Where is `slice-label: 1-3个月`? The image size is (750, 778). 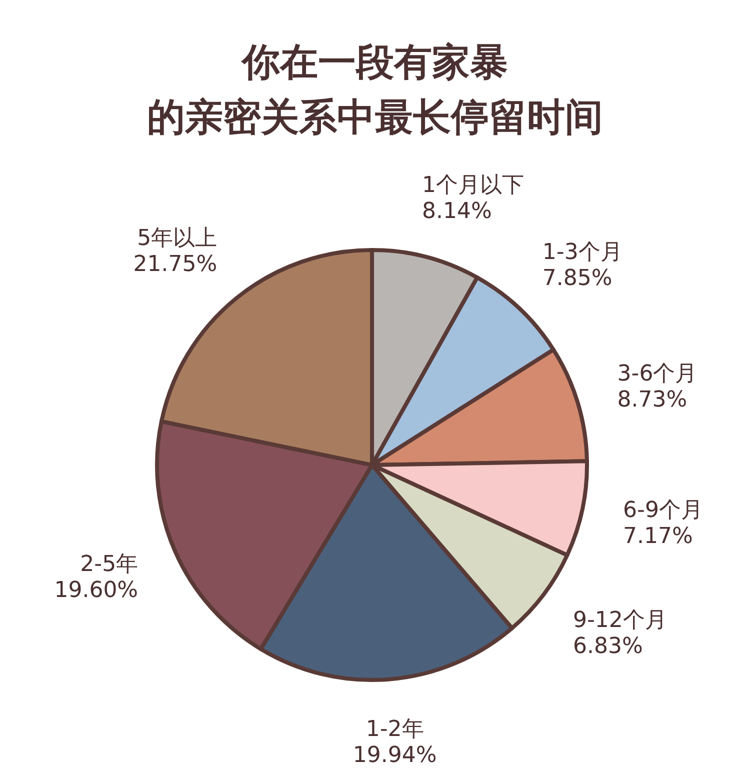 slice-label: 1-3个月 is located at coordinates (582, 252).